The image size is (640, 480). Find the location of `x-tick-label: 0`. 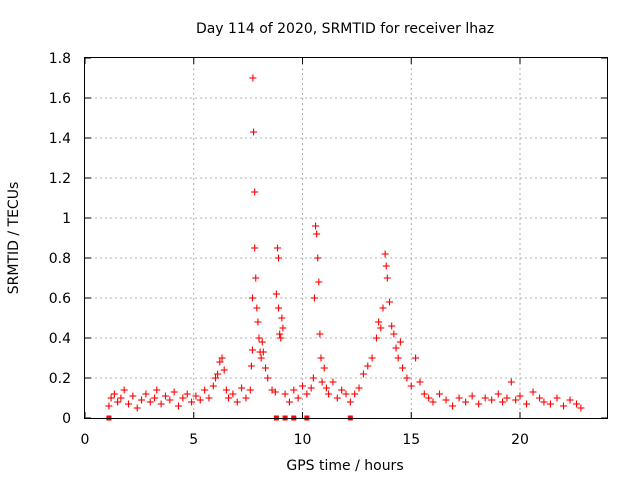

x-tick-label: 0 is located at coordinates (85, 440).